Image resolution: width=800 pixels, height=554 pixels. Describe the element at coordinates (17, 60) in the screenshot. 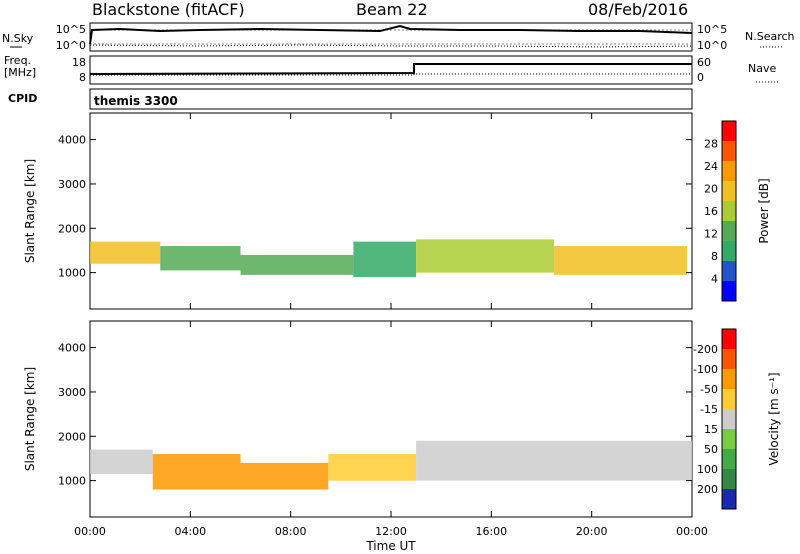

I see `freq-label-1: Freq.` at that location.